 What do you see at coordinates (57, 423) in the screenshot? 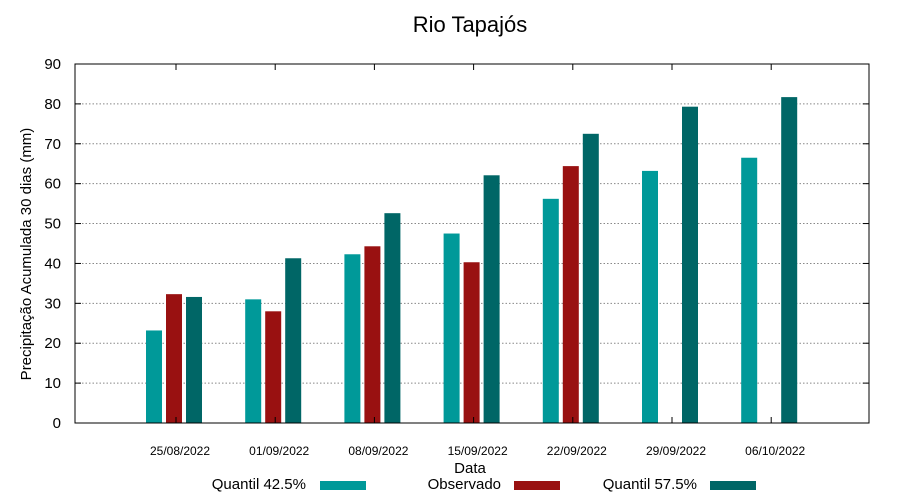
I see `y-tick-label: 0` at bounding box center [57, 423].